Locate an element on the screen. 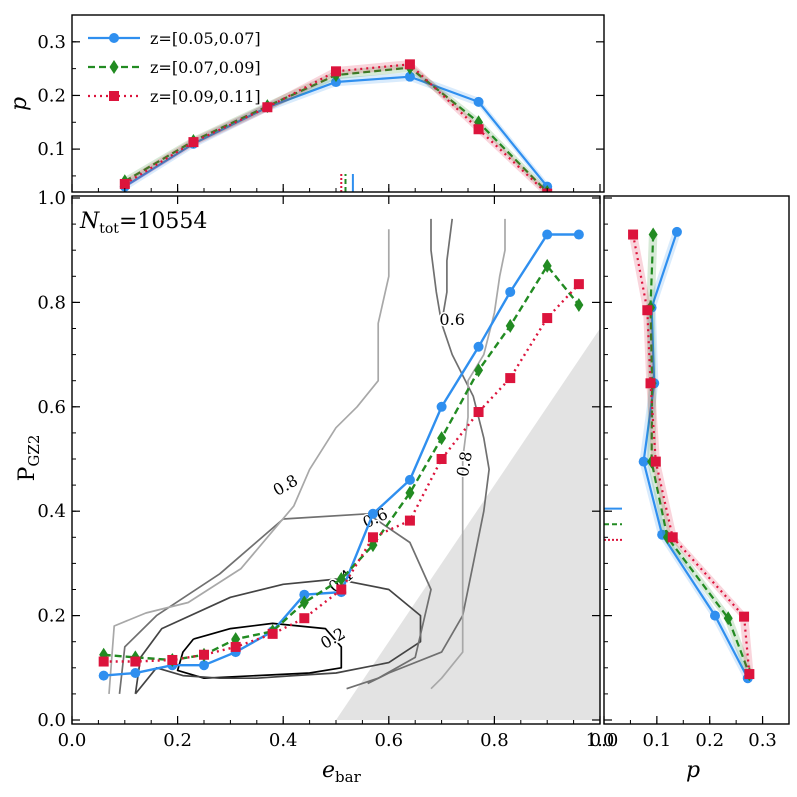  y-tick-label: 0.6 is located at coordinates (51, 407).